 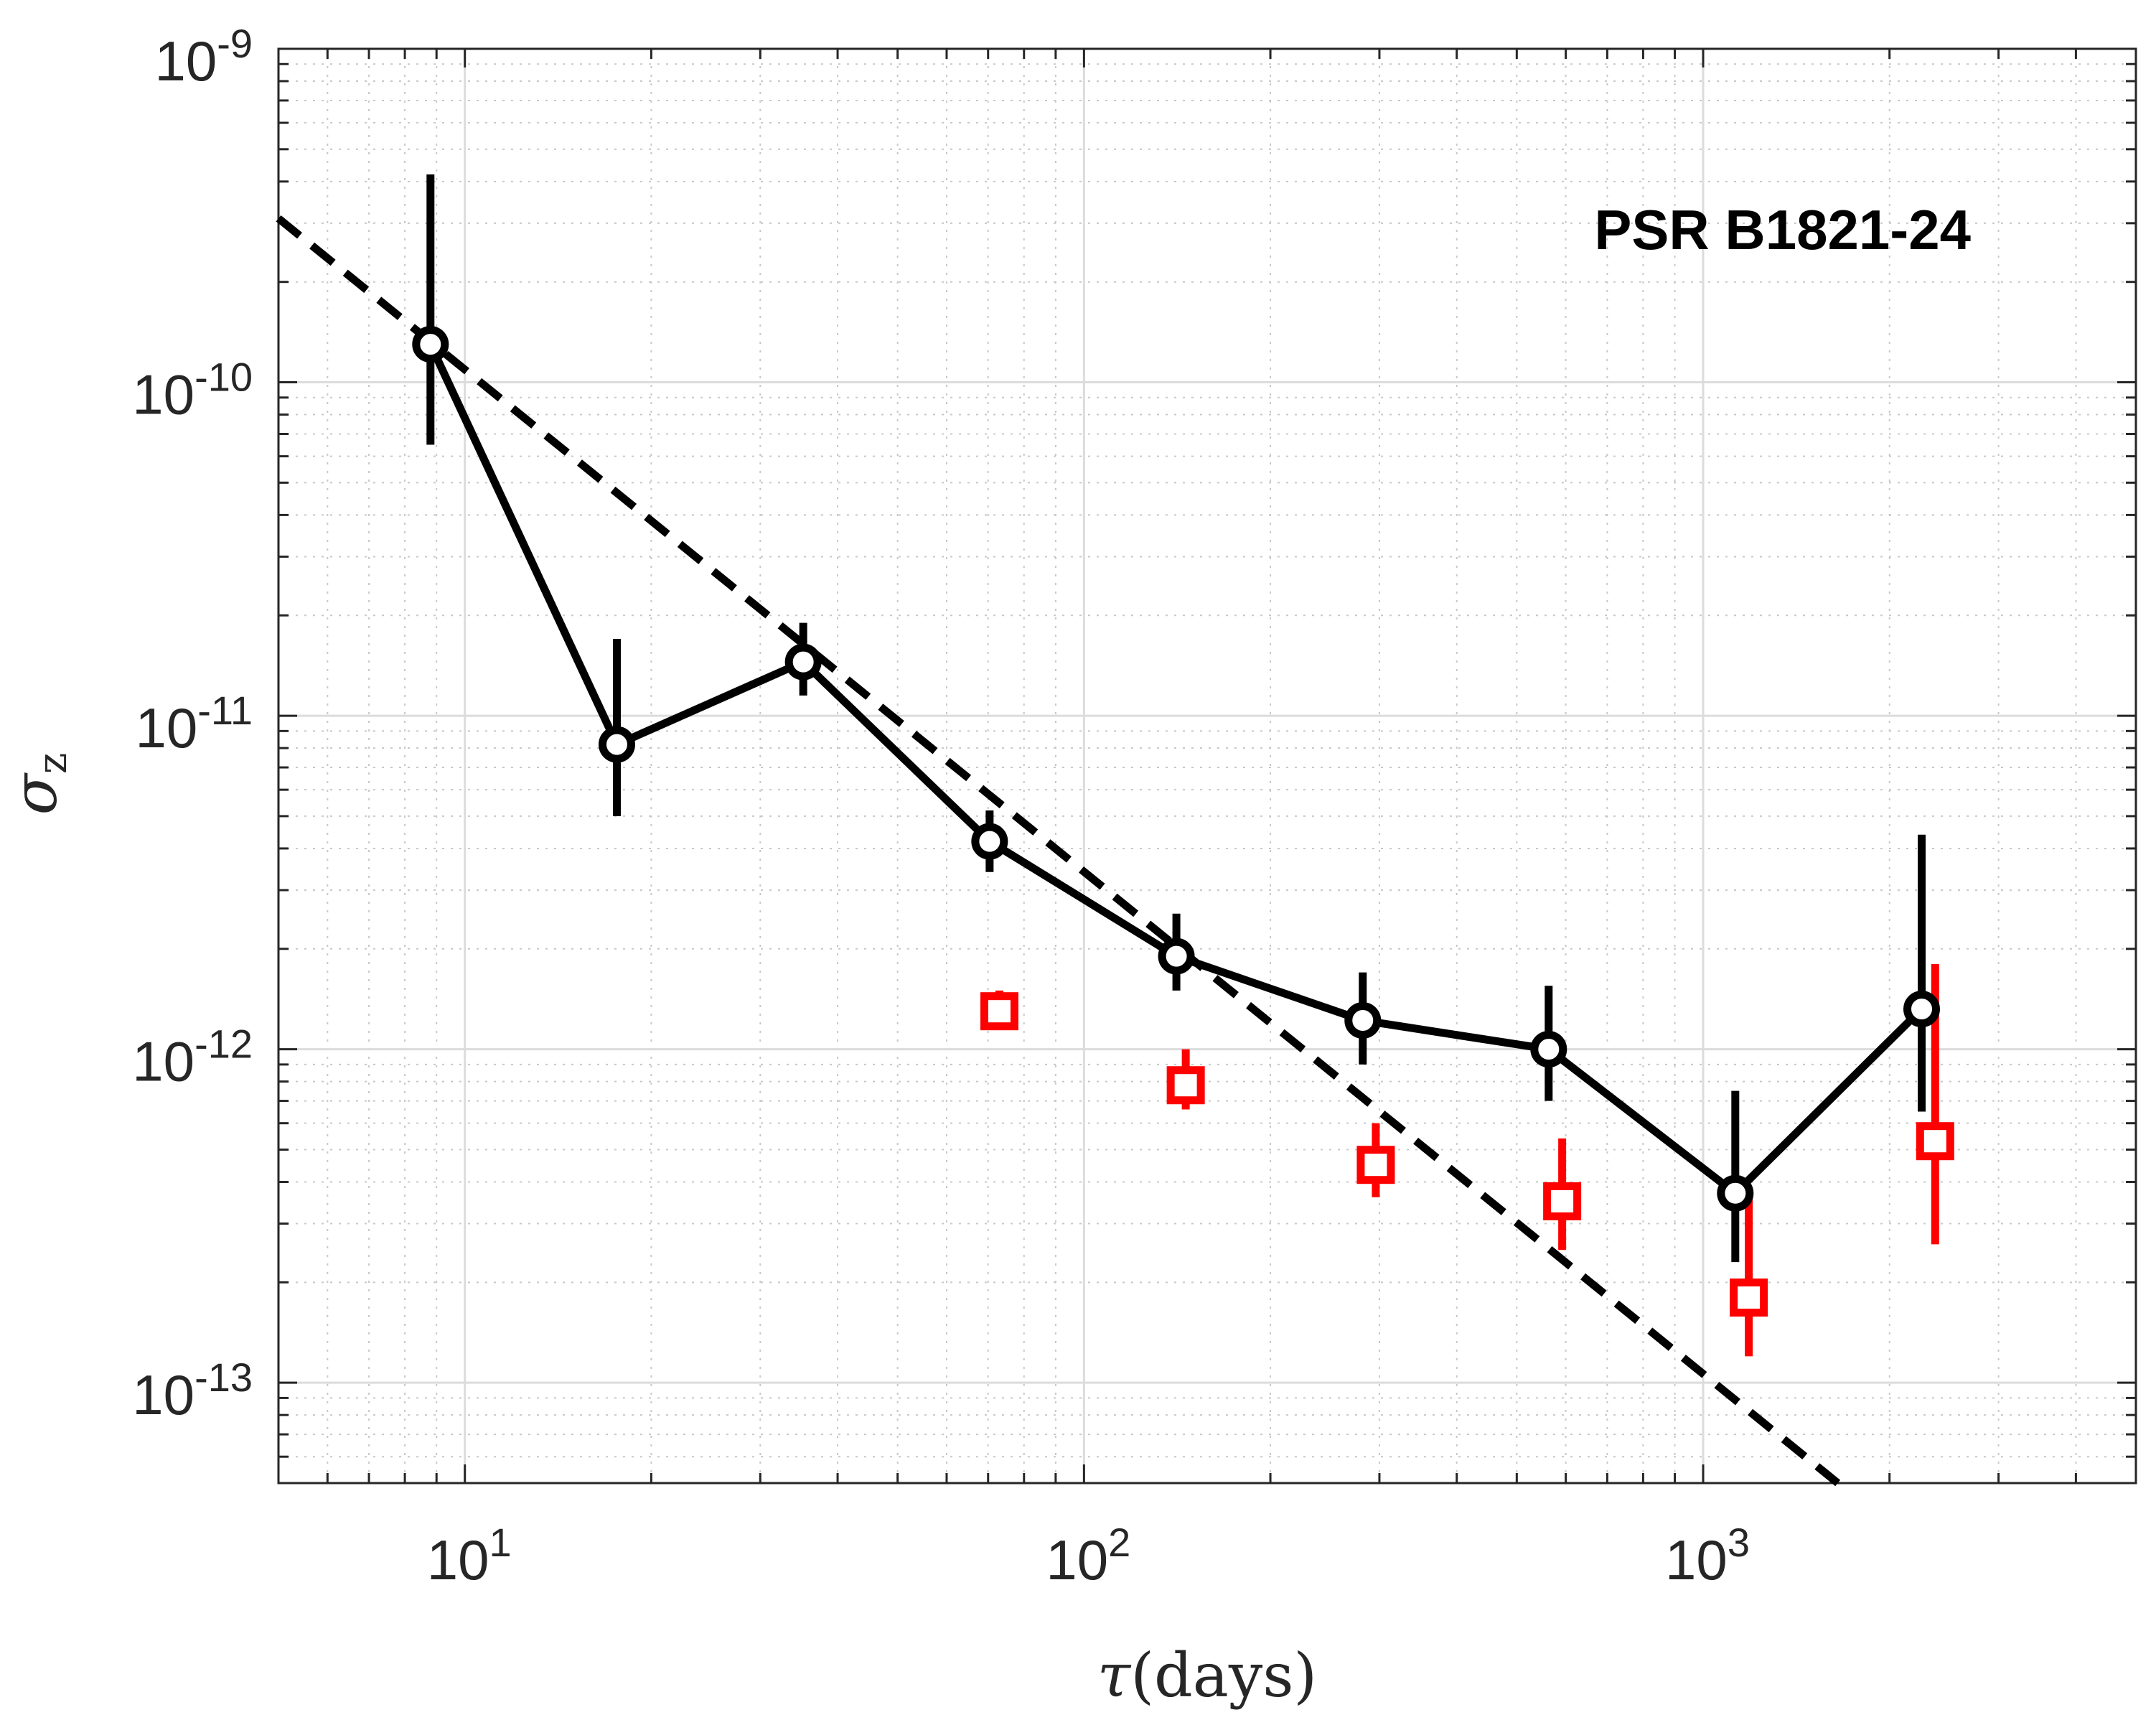 I want to click on x-axis-unit: (days), so click(x=1223, y=1676).